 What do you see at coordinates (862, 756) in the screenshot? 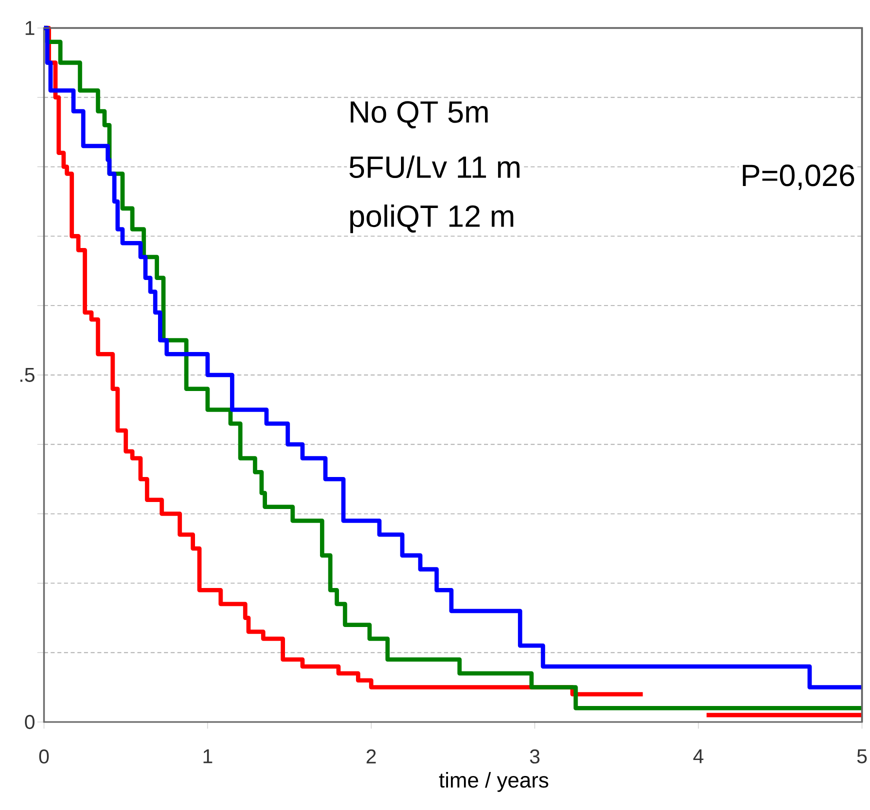
I see `x-tick-label: 5` at bounding box center [862, 756].